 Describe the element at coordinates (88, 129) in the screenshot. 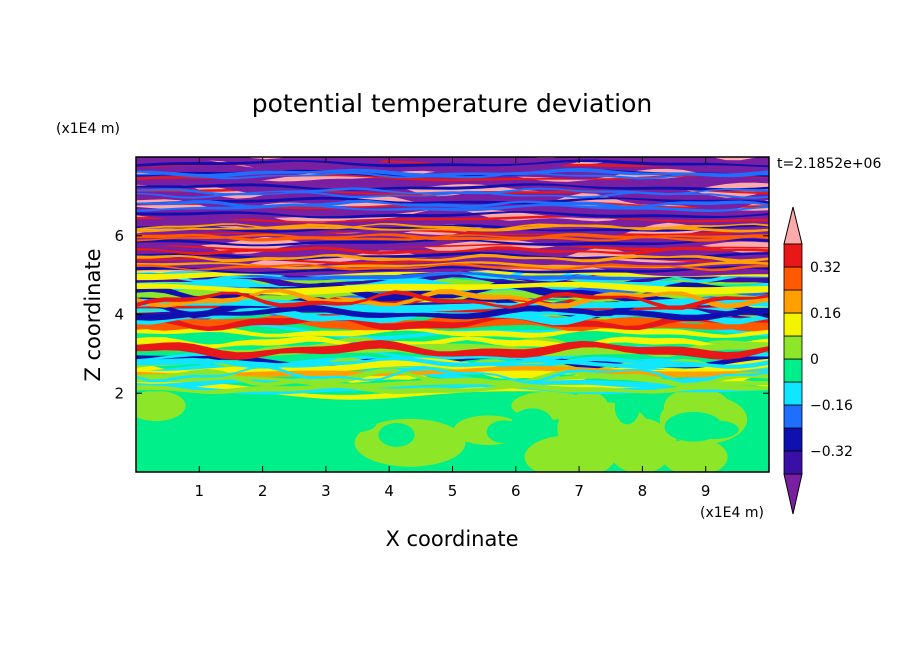

I see `y-unit-label: (x1E4 m)` at that location.